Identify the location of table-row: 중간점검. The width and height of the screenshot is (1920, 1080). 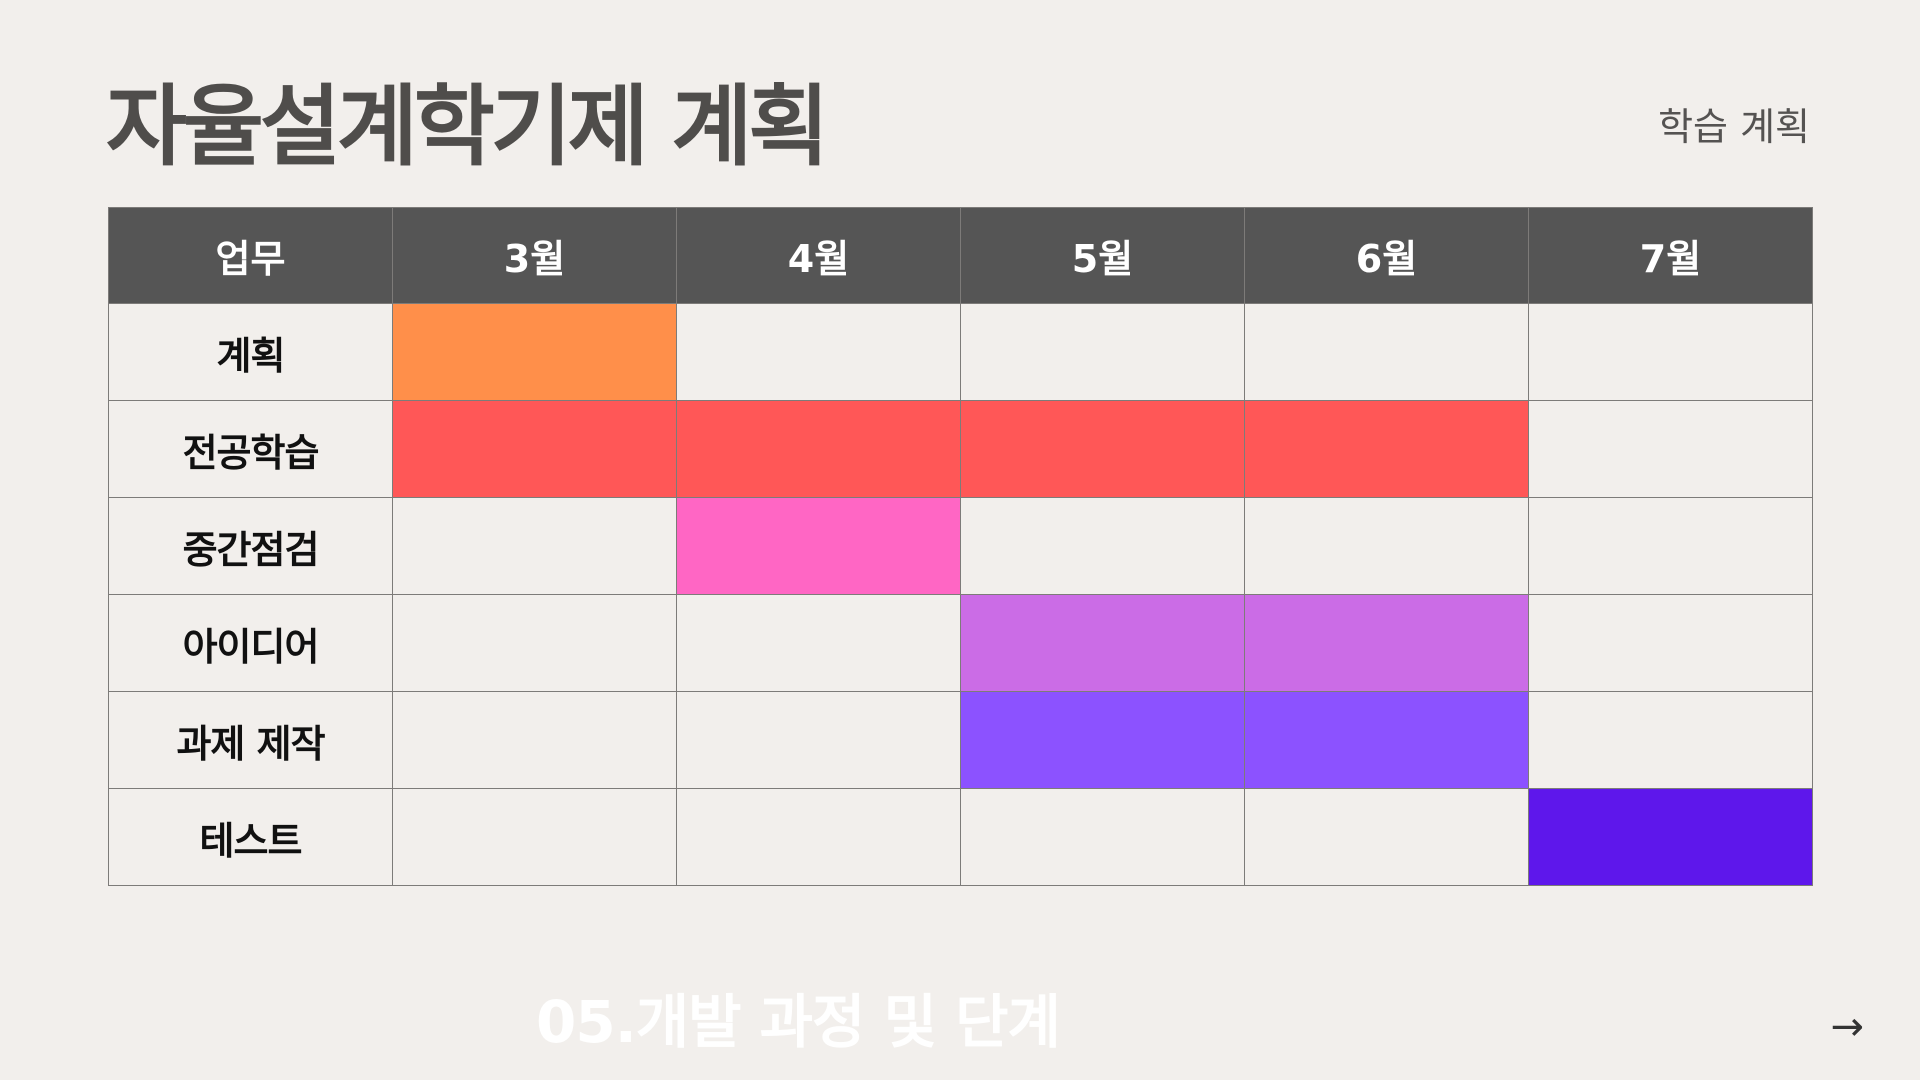
(960, 546).